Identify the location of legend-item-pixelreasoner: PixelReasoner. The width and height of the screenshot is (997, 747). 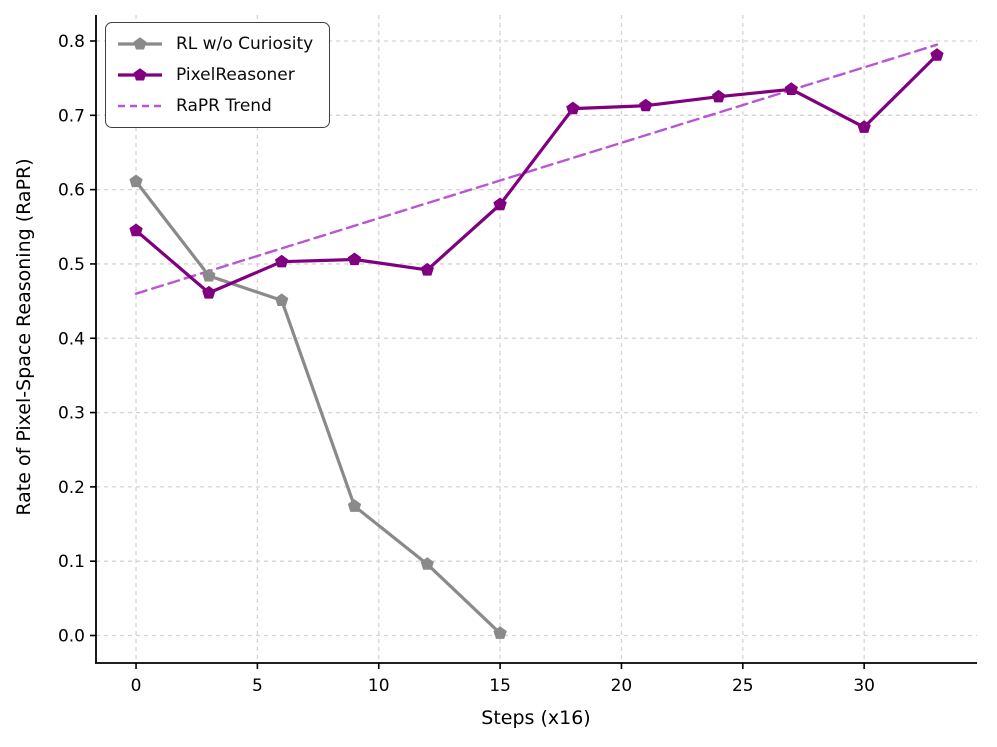
(214, 75).